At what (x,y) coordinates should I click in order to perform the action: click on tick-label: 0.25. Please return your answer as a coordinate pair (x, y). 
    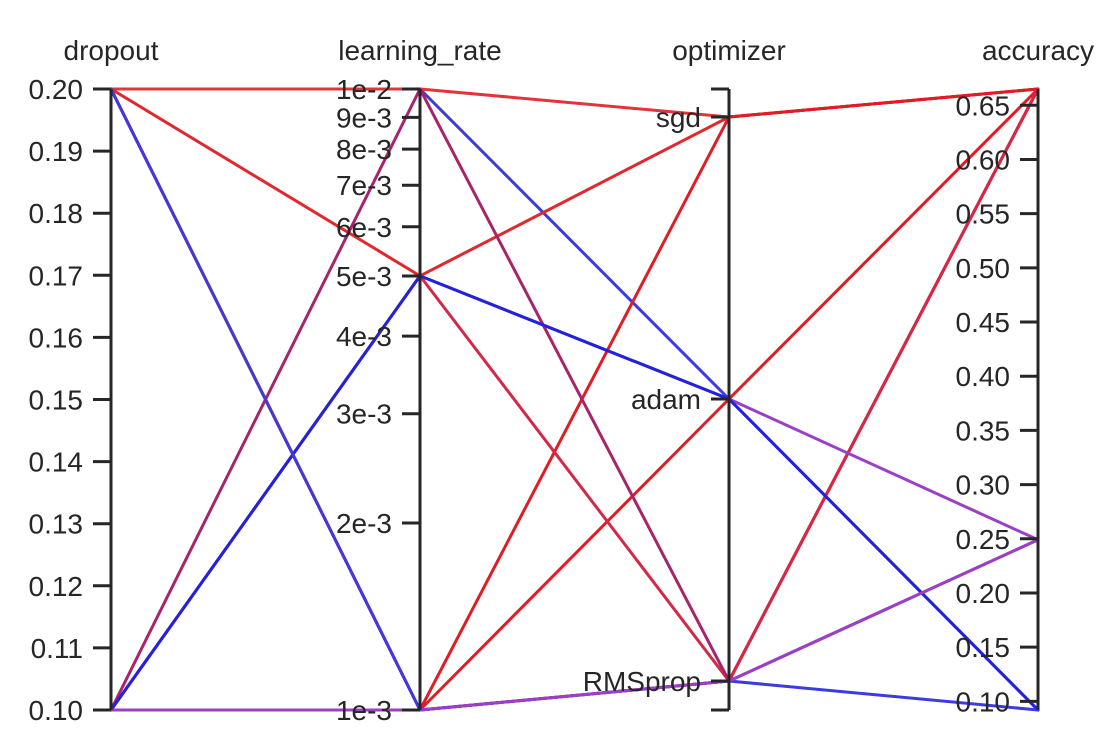
    Looking at the image, I should click on (983, 539).